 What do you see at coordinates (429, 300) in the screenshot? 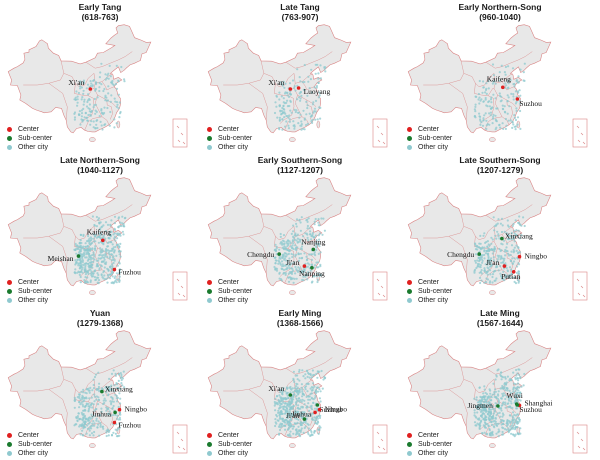
I see `legend-item: Other city` at bounding box center [429, 300].